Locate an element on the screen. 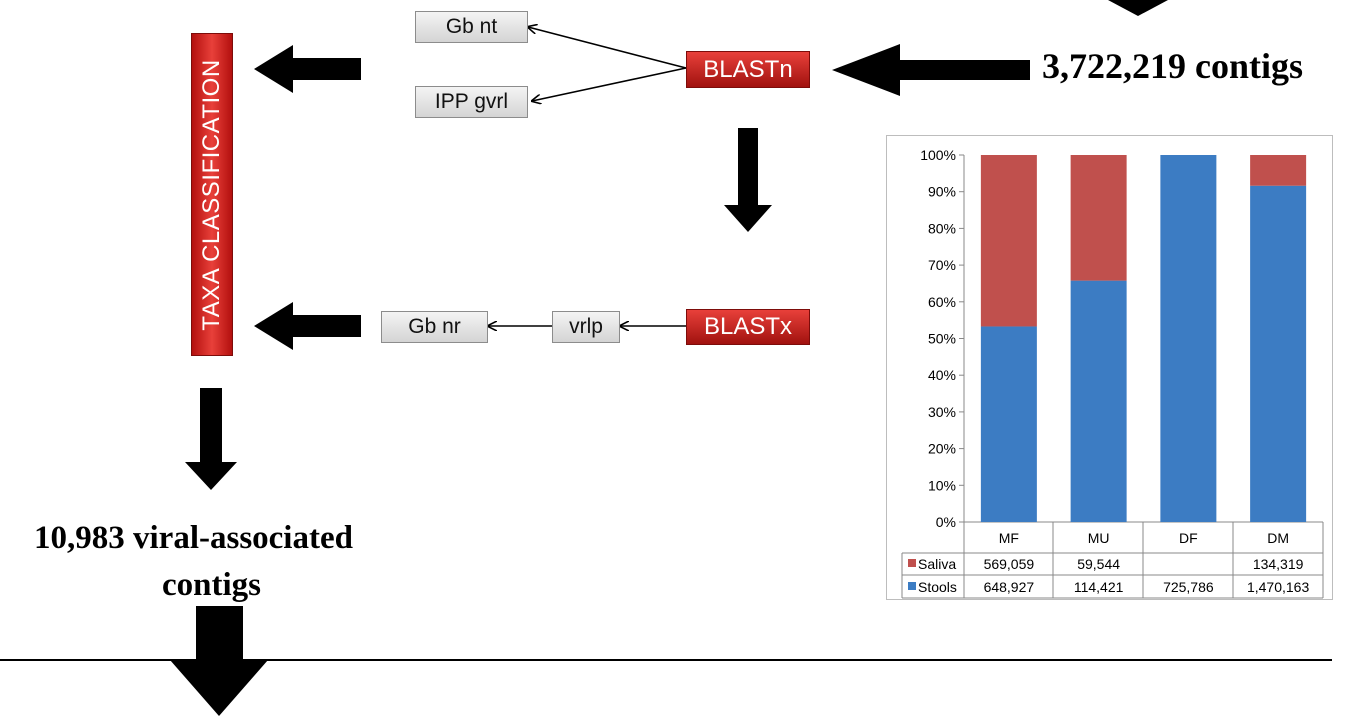 The height and width of the screenshot is (716, 1346). y-tick-label: 30% is located at coordinates (942, 412).